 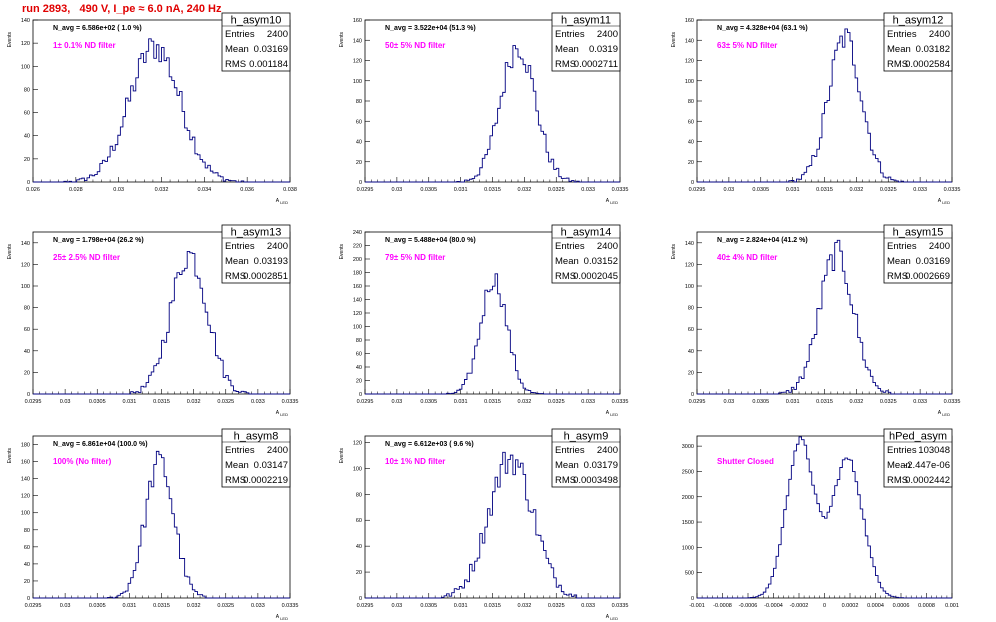 I want to click on y-tick-label: 80, so click(x=691, y=309).